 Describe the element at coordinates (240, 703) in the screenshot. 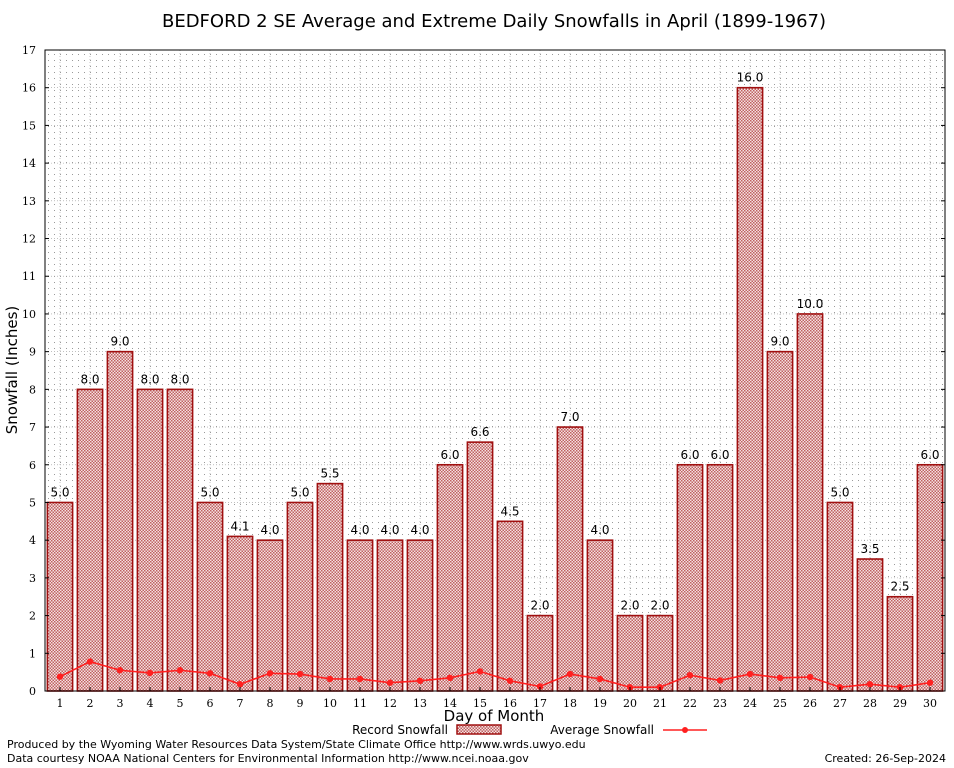

I see `x-tick-label: 7` at that location.